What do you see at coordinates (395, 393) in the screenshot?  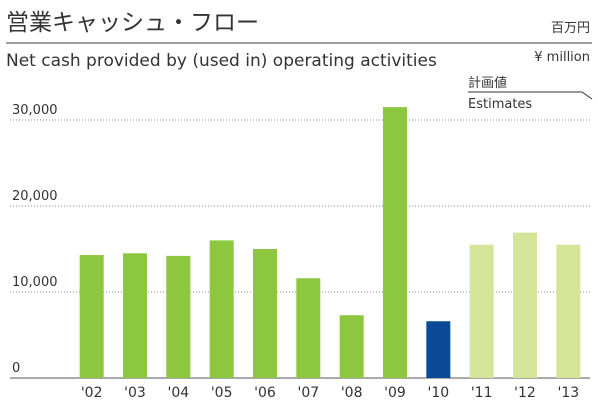 I see `x-tick-label: '09` at bounding box center [395, 393].